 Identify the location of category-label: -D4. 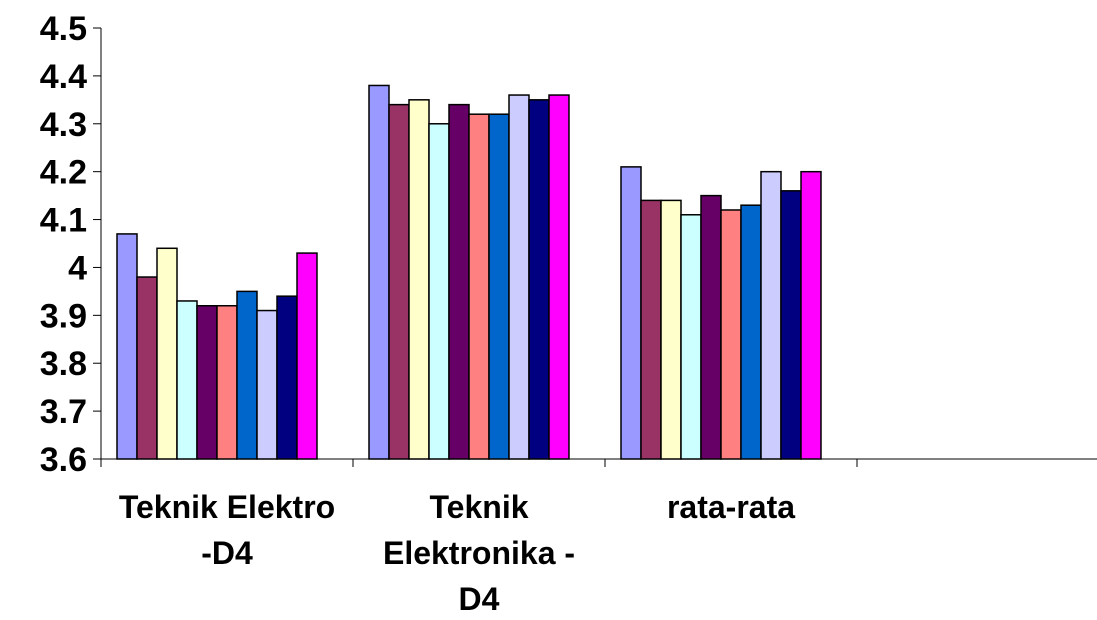
(227, 553).